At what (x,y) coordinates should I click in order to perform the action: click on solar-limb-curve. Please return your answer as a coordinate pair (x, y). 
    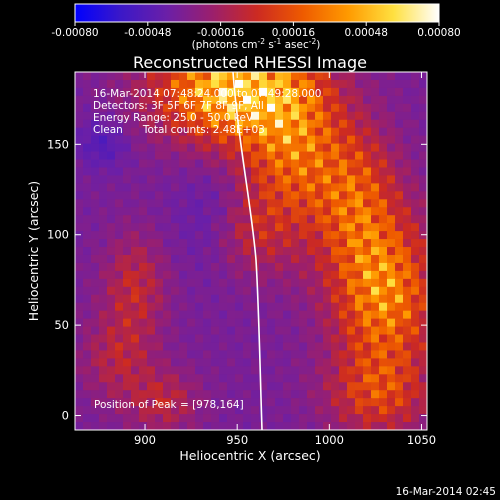
    Looking at the image, I should click on (247, 251).